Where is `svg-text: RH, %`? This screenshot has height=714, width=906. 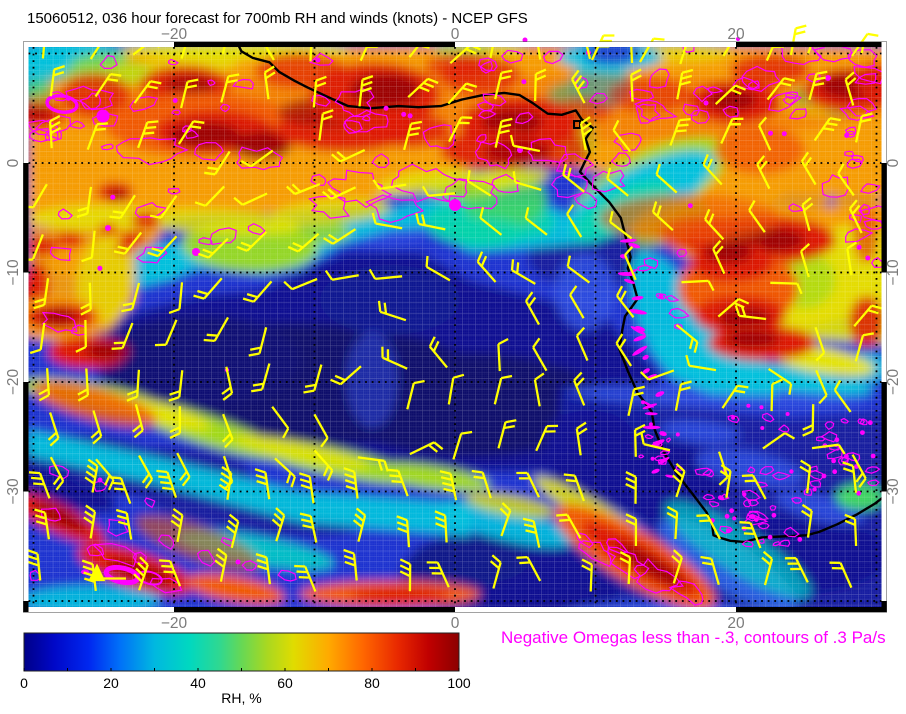 svg-text: RH, % is located at coordinates (241, 698).